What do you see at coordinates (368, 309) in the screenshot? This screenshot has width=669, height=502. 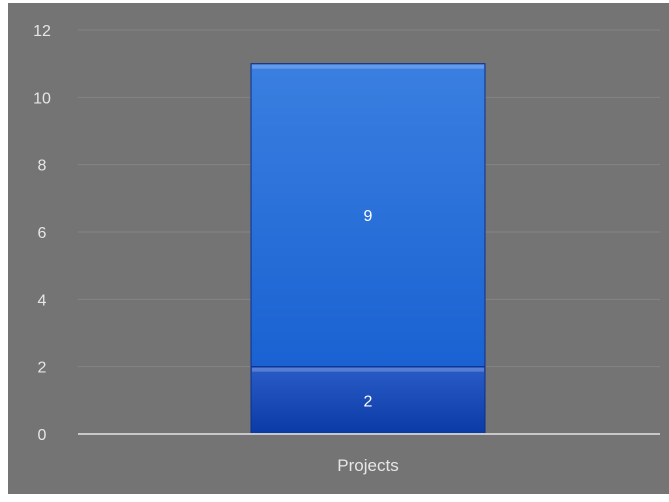 I see `data-labels: 29` at bounding box center [368, 309].